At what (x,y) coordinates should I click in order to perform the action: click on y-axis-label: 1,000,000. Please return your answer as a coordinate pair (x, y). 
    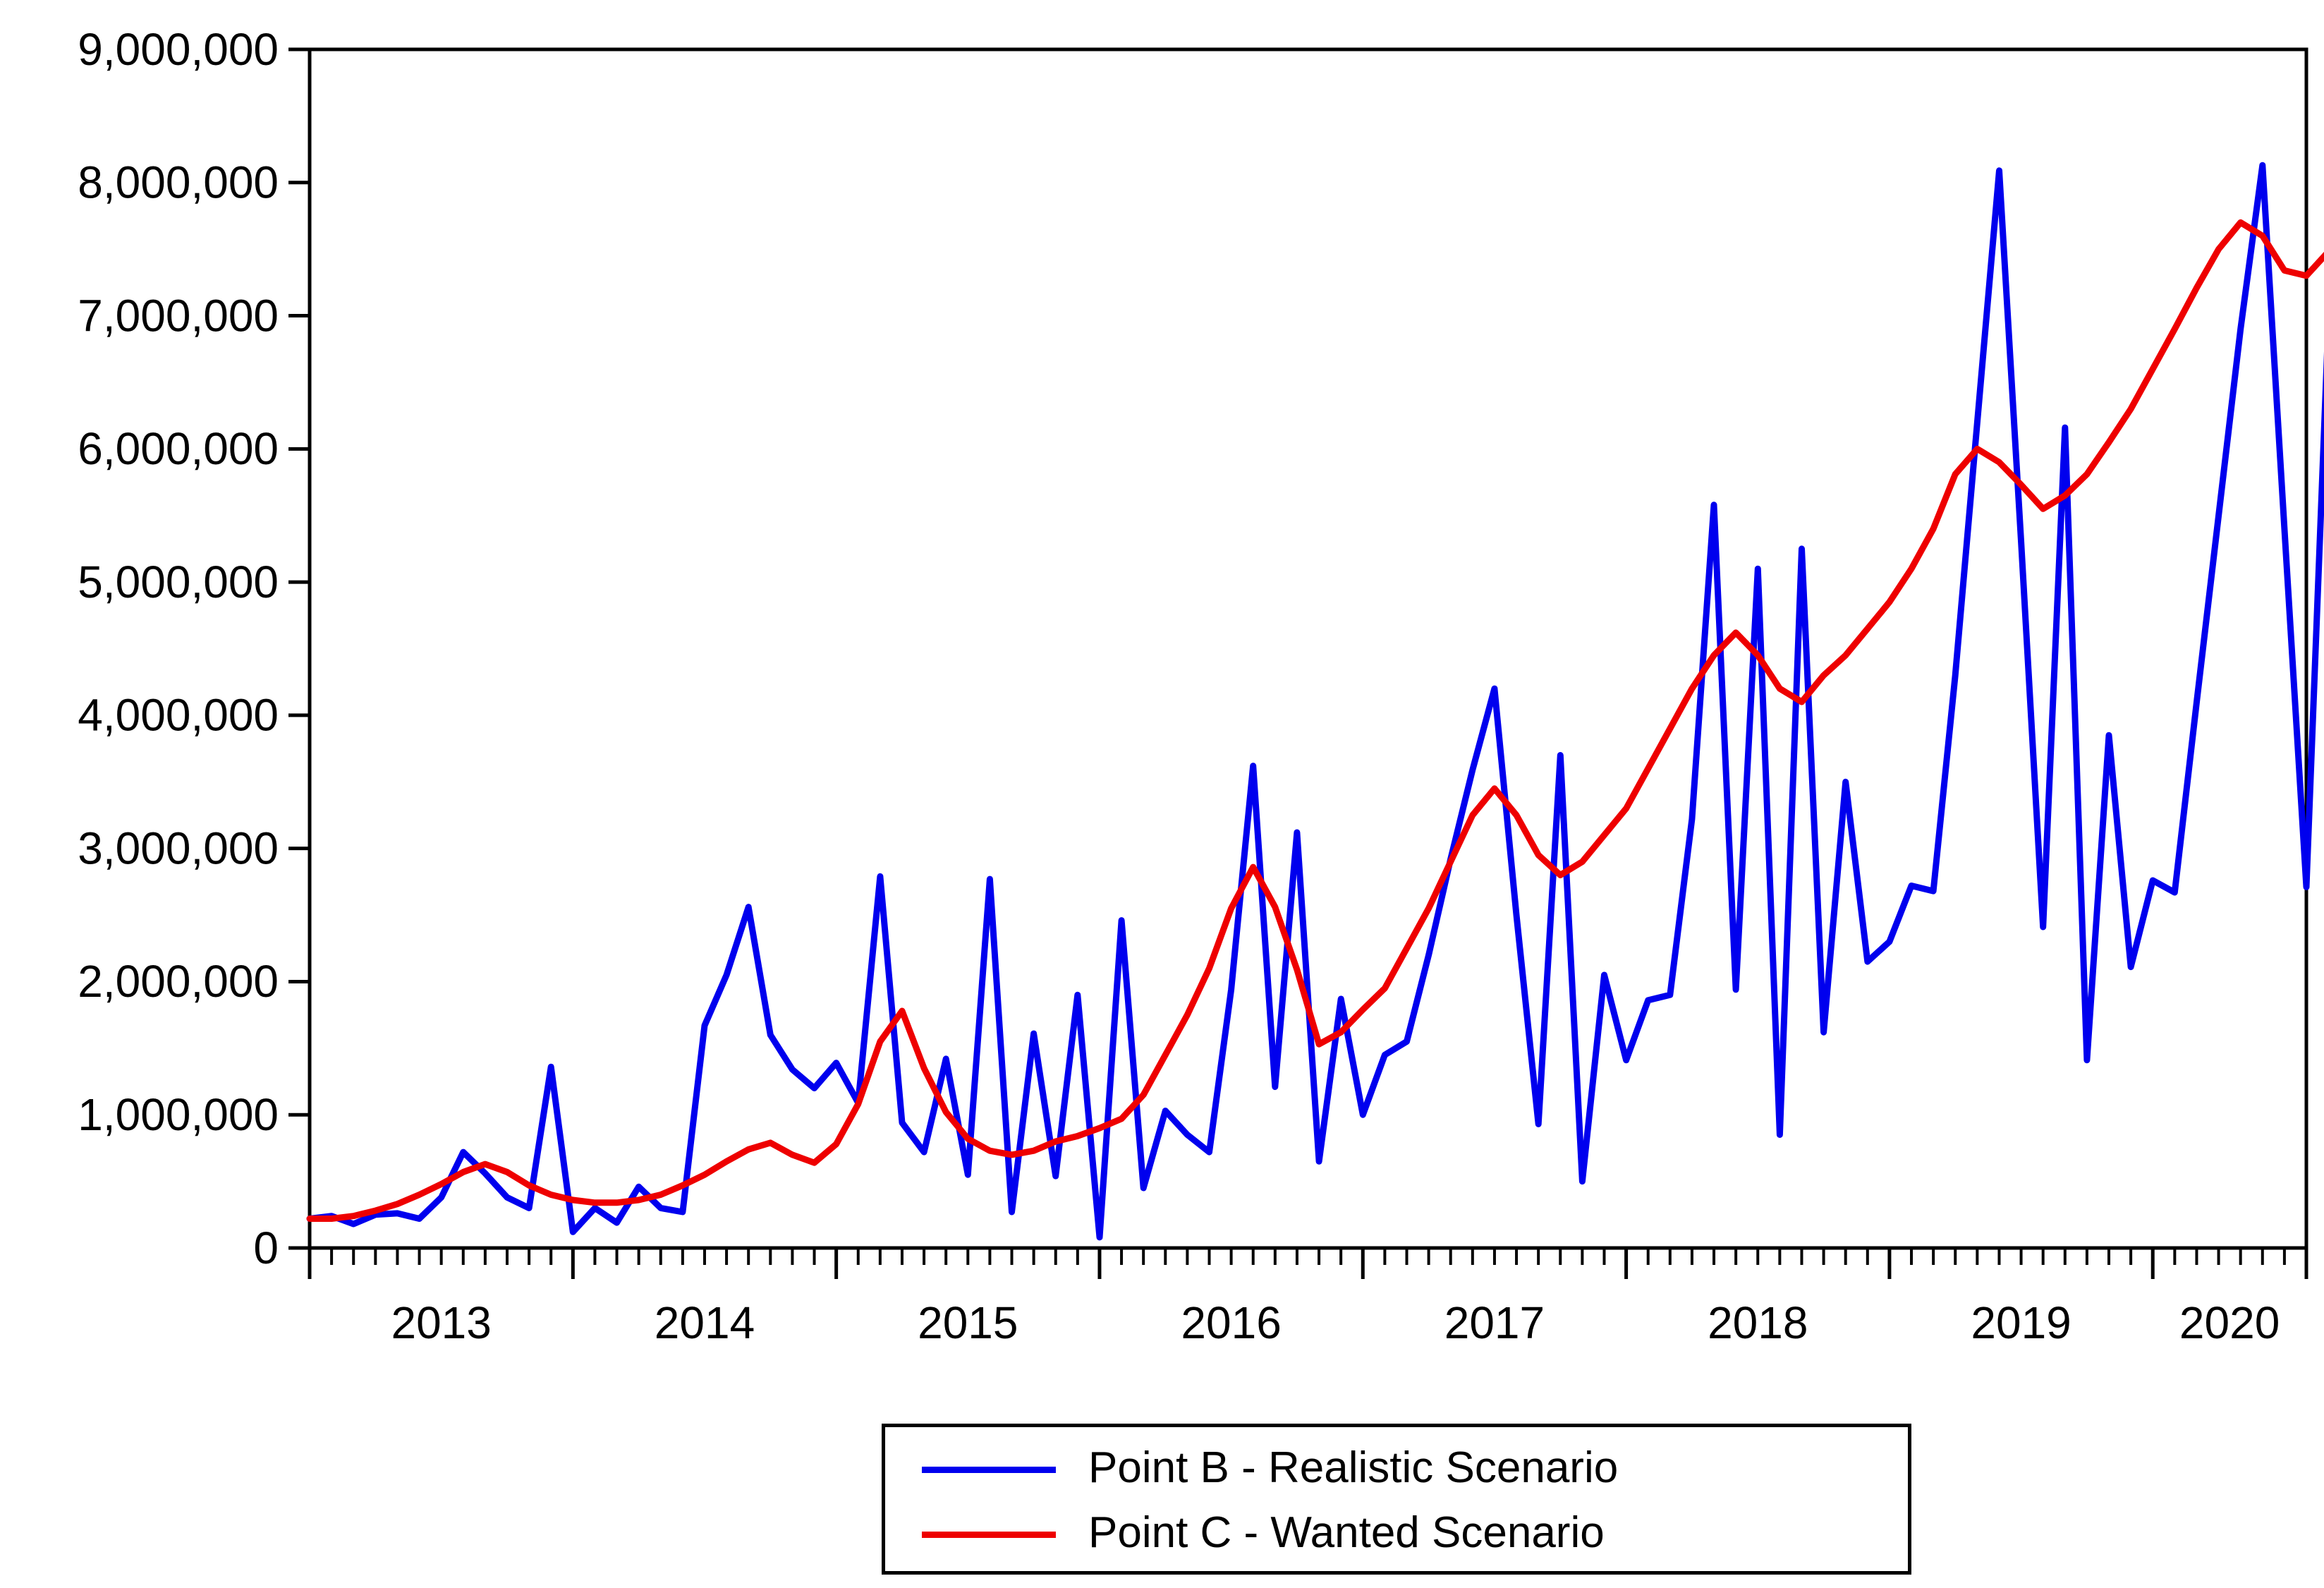
    Looking at the image, I should click on (178, 1114).